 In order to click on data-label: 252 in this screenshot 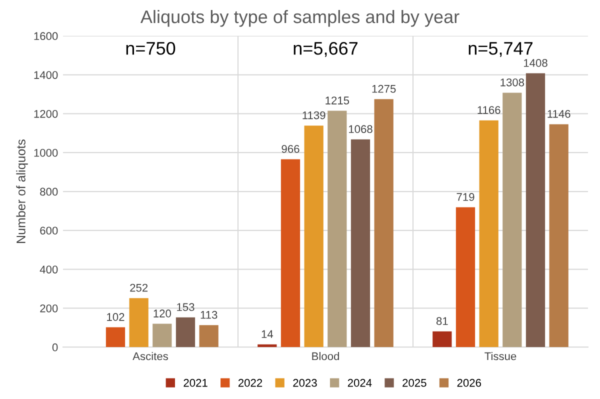, I will do `click(139, 288)`.